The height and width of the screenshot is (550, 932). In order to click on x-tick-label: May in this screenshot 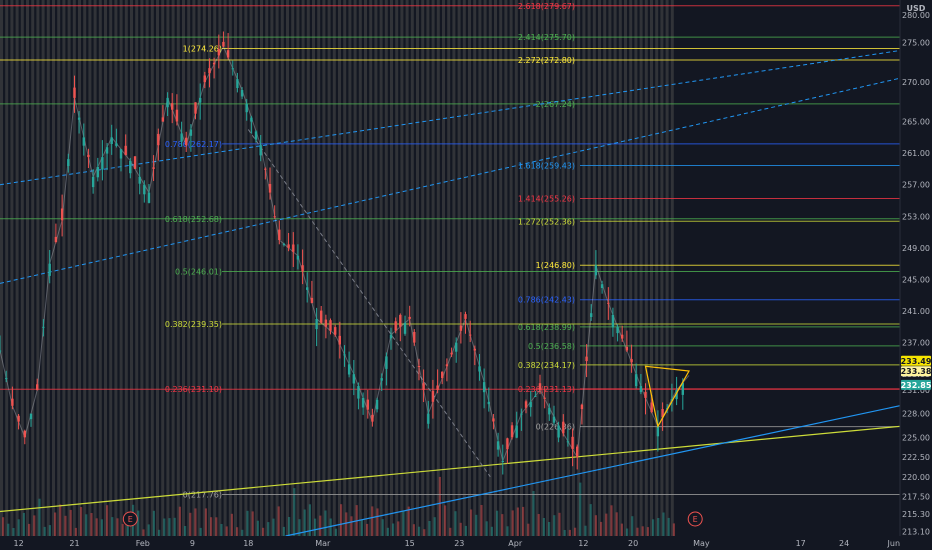, I will do `click(701, 543)`.